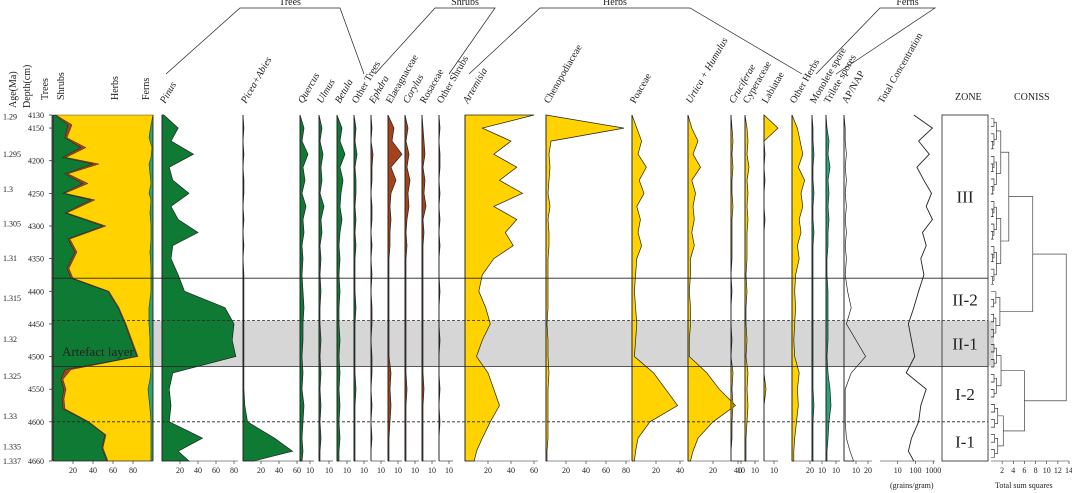 The image size is (1072, 493). Describe the element at coordinates (12, 298) in the screenshot. I see `age-tick-label: 1.315` at that location.